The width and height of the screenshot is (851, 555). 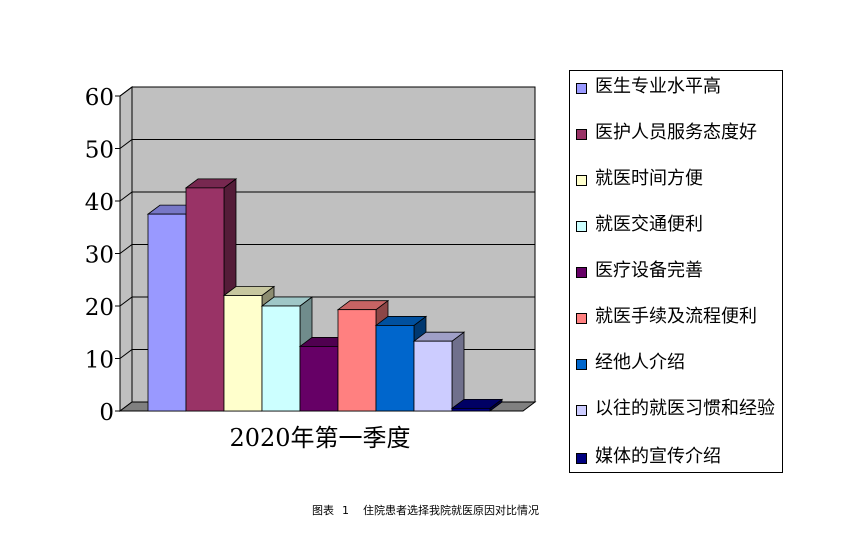 What do you see at coordinates (649, 270) in the screenshot?
I see `legend-label: 医疗设备完善` at bounding box center [649, 270].